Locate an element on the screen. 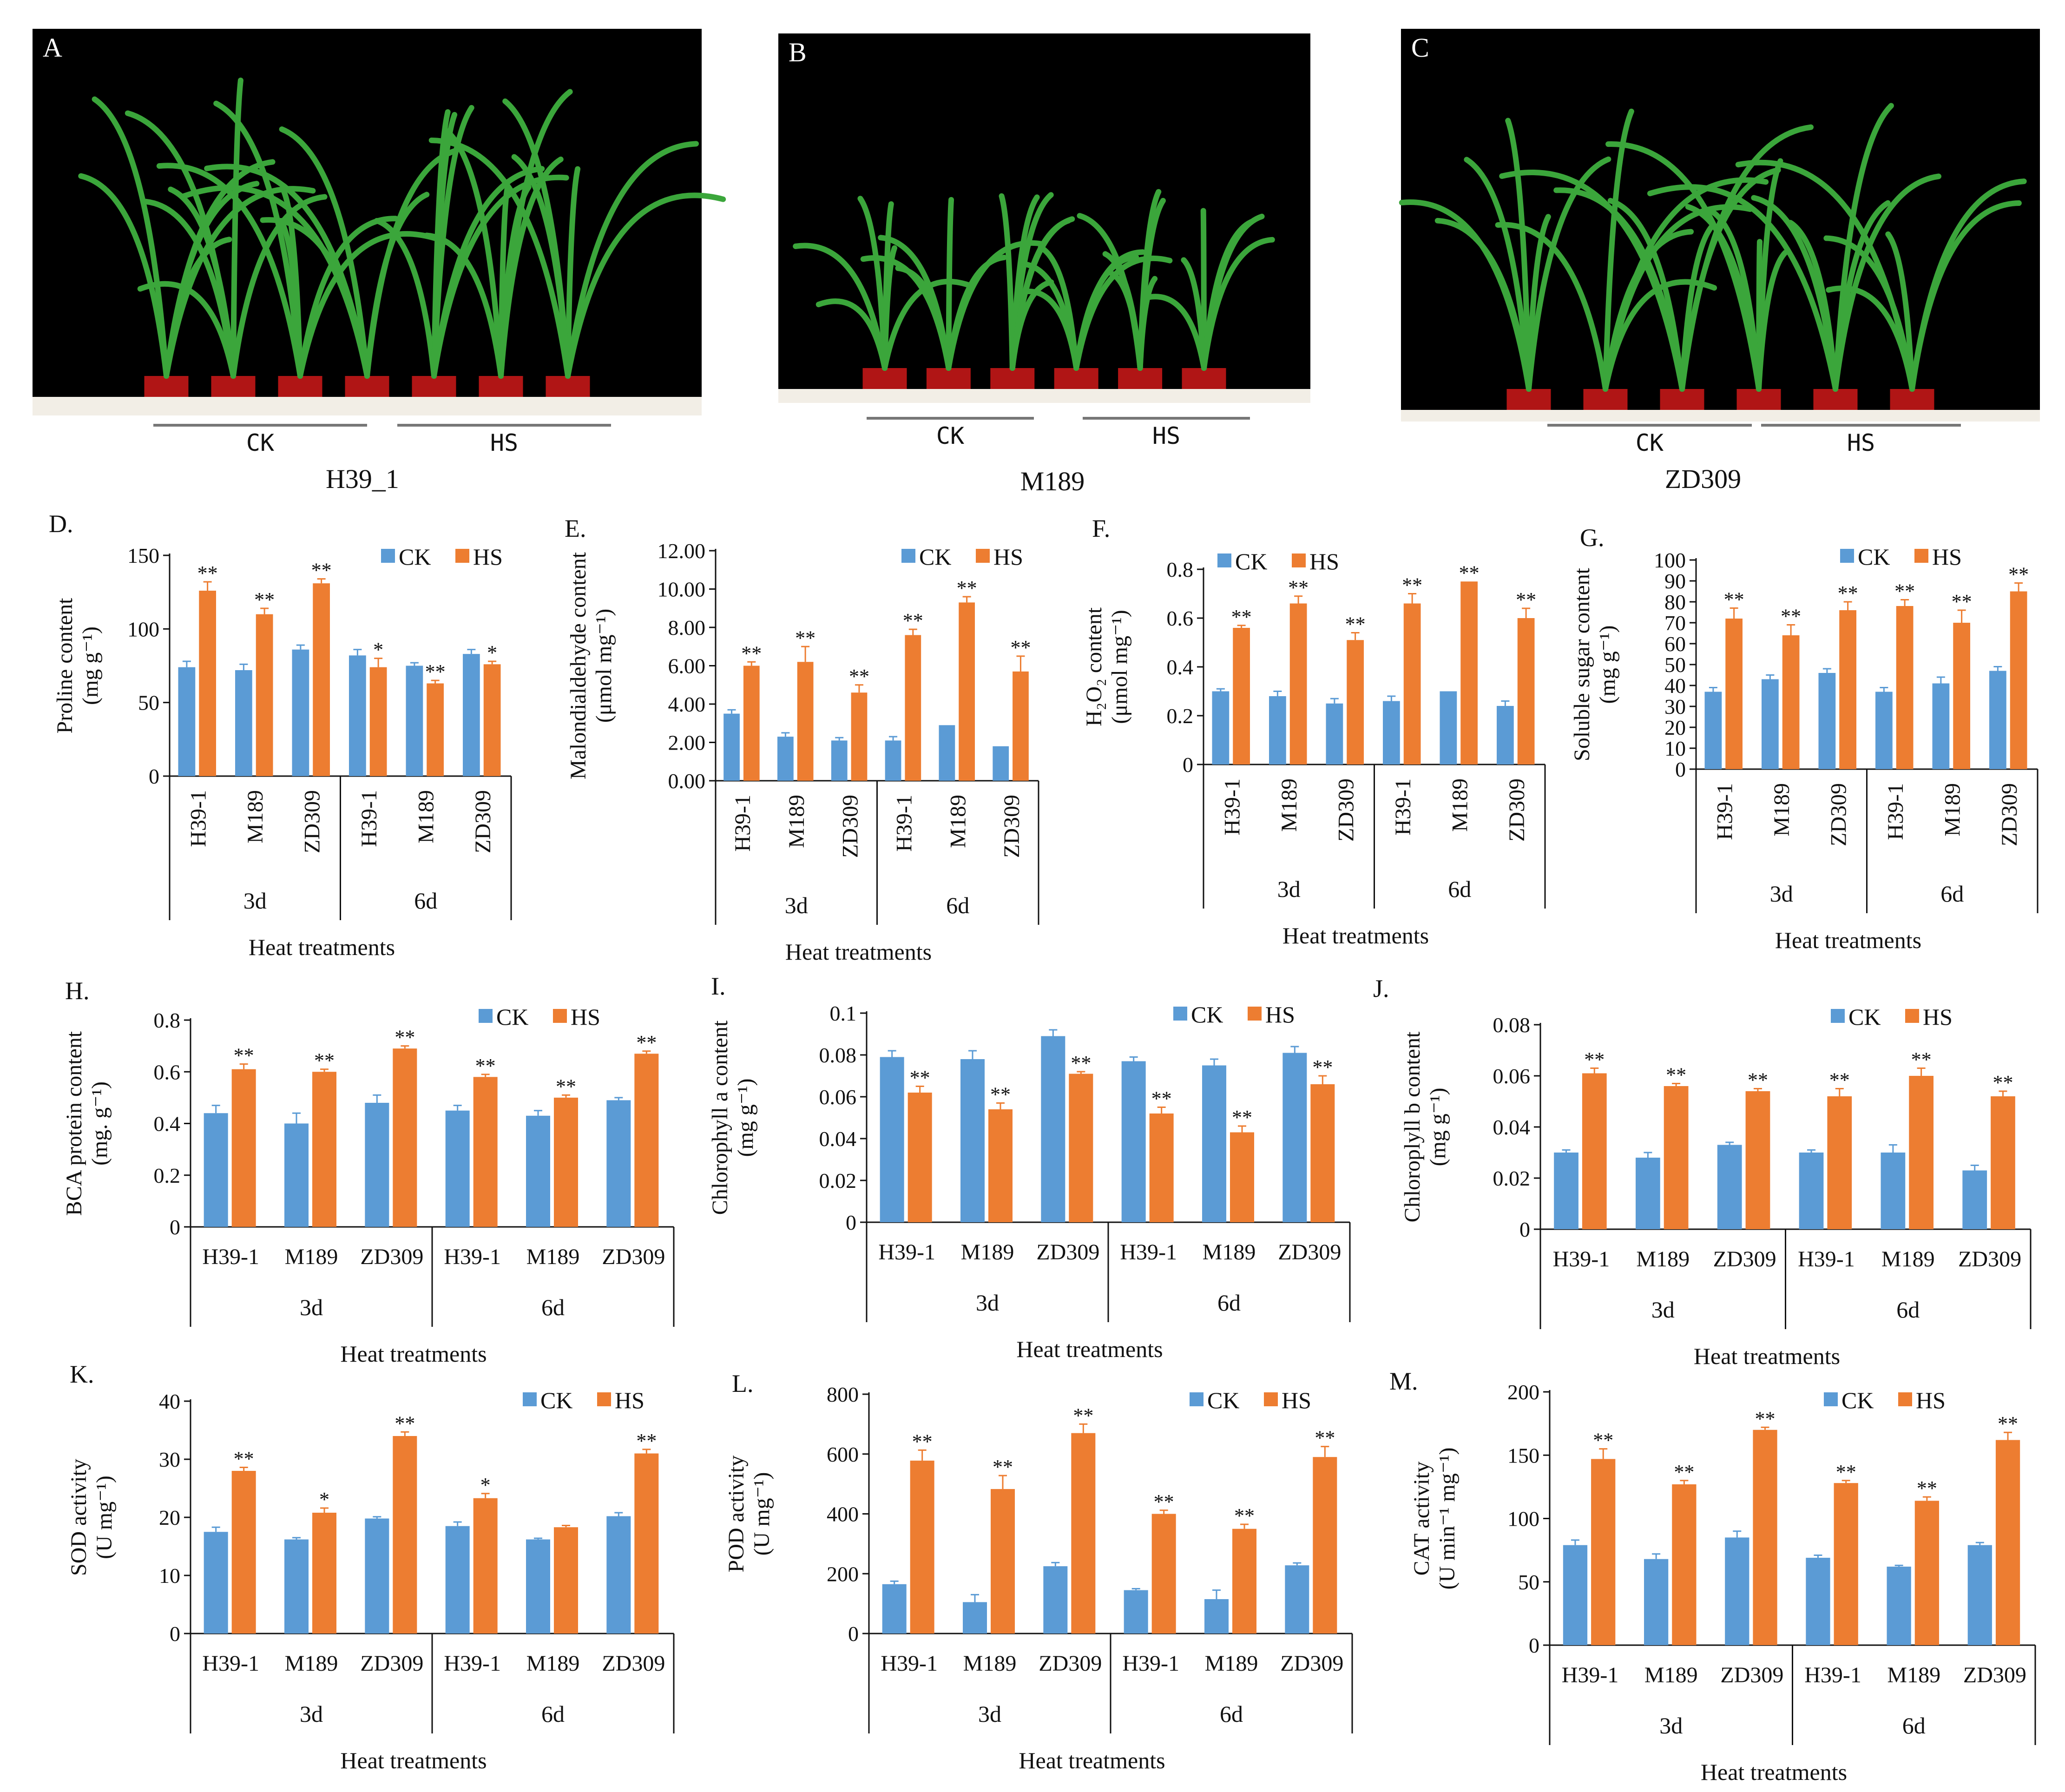 The height and width of the screenshot is (1792, 2065). y-axis-unit: (μmol mg⁻¹) is located at coordinates (1119, 667).